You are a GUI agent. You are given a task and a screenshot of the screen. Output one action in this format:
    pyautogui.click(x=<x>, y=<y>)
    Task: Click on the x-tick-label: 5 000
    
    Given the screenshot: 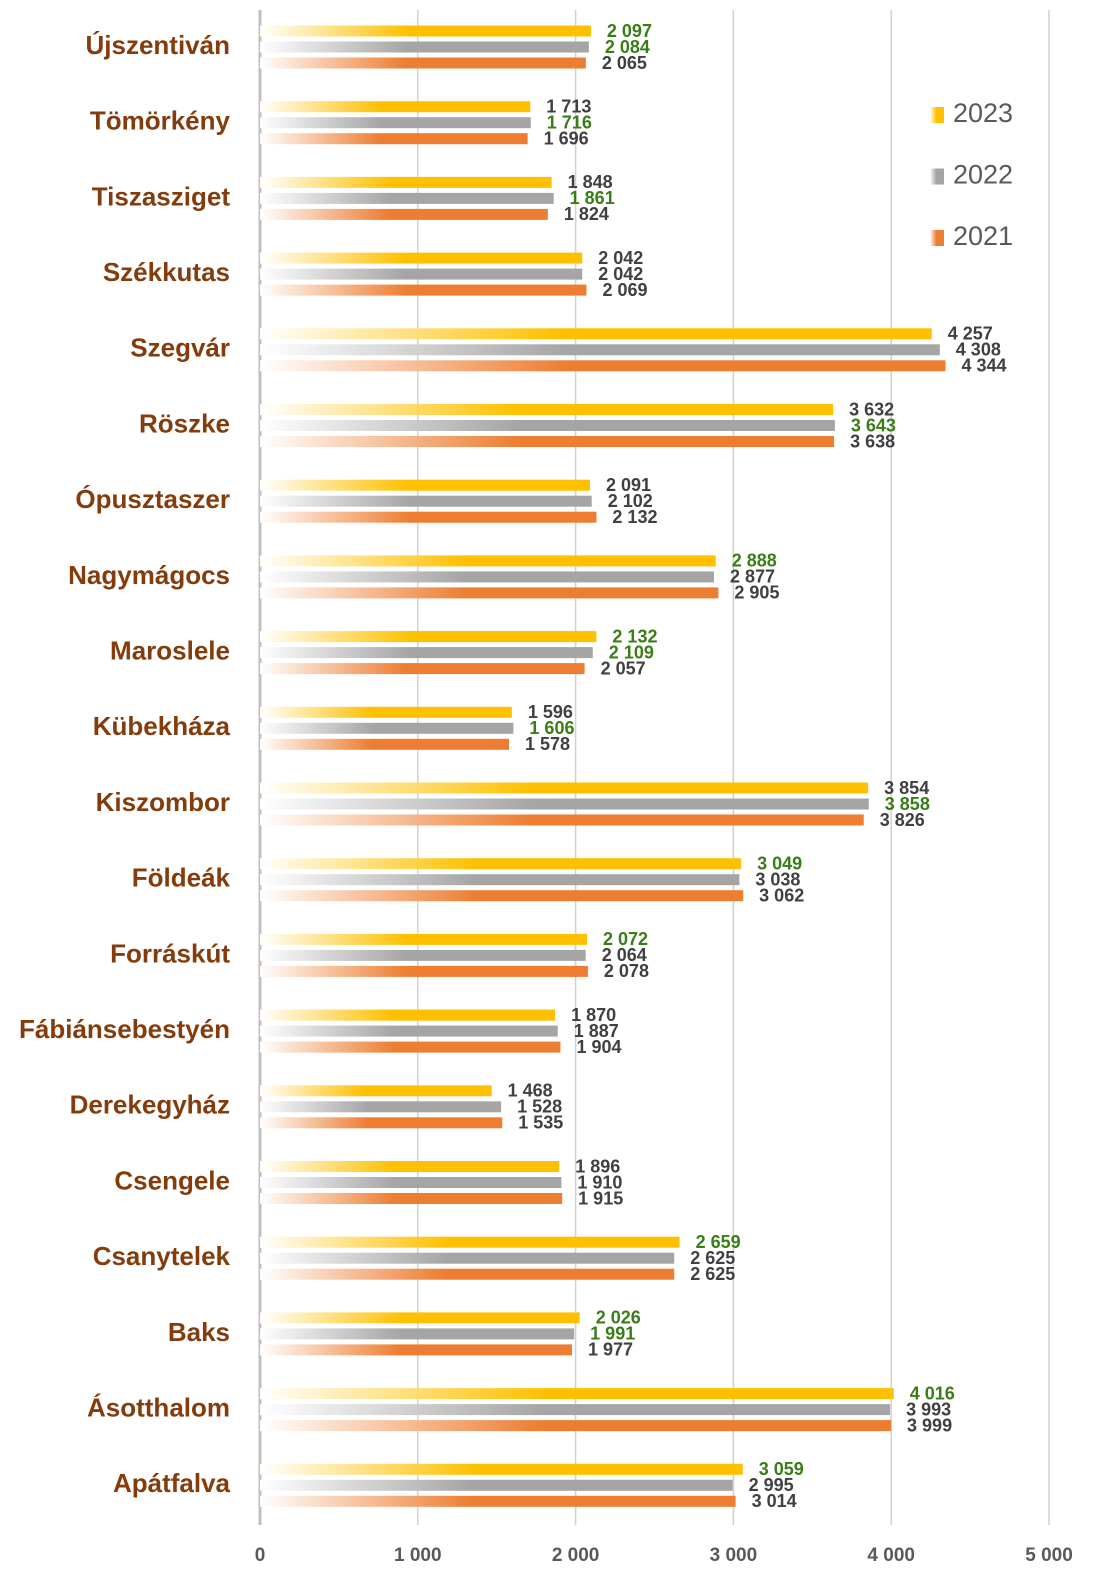 What is the action you would take?
    pyautogui.click(x=1049, y=1555)
    